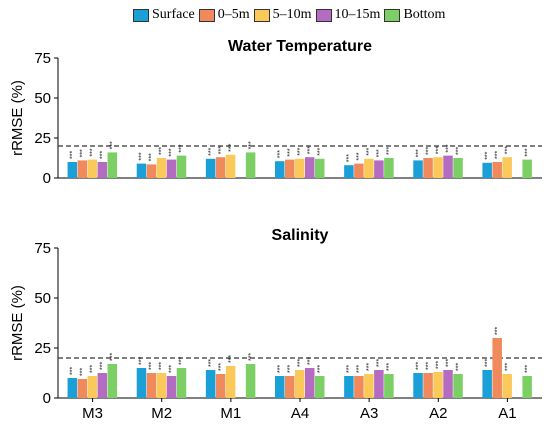  I want to click on legend-item-surface: Surface, so click(164, 15).